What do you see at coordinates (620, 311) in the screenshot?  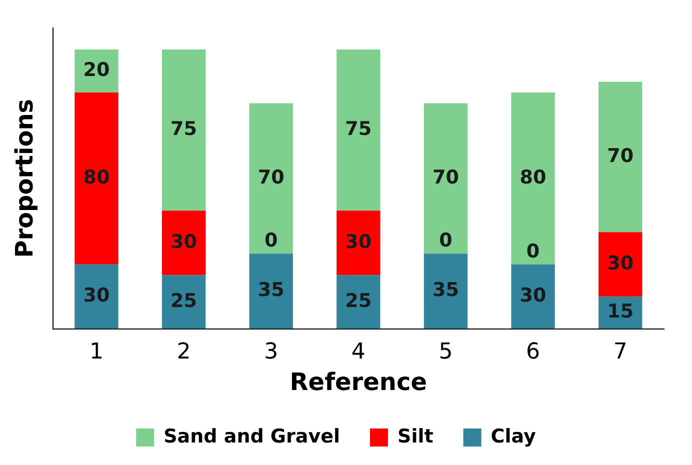 I see `data-label: 15` at bounding box center [620, 311].